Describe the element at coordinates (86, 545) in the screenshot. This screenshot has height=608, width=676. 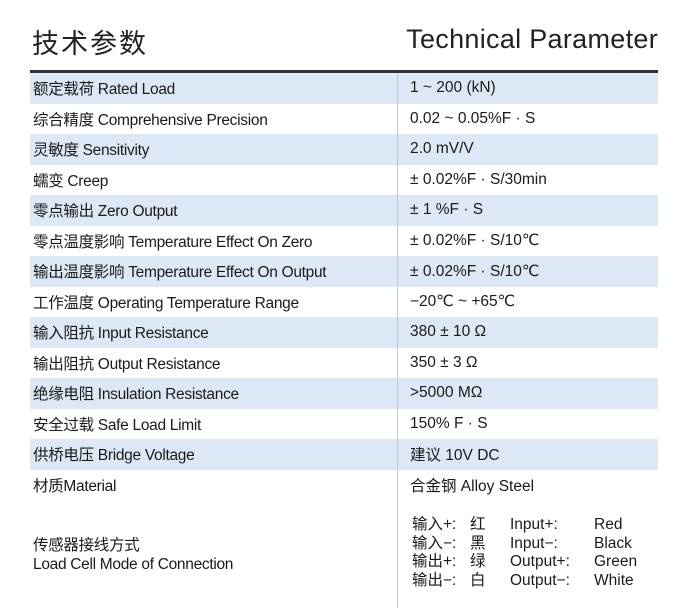
I see `connection-label-cn: 传感器接线方式` at that location.